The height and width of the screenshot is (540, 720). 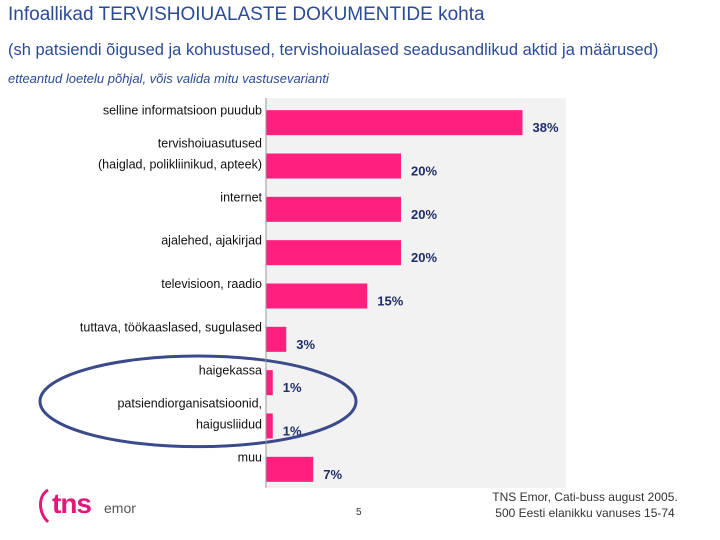 What do you see at coordinates (171, 327) in the screenshot?
I see `category-label-6: tuttava, töökaaslased, sugulased` at bounding box center [171, 327].